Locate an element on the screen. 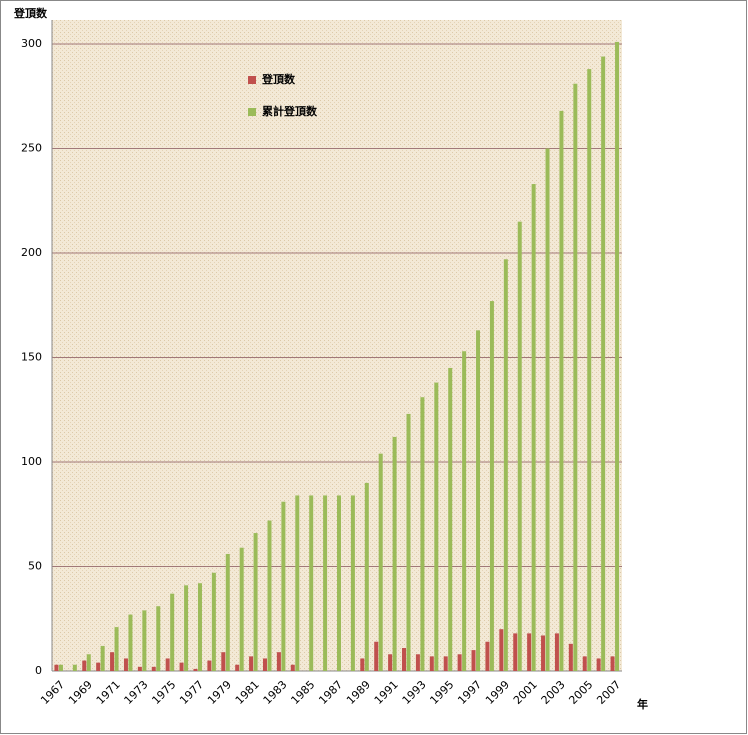  y-tick-label: 150 is located at coordinates (31, 357).